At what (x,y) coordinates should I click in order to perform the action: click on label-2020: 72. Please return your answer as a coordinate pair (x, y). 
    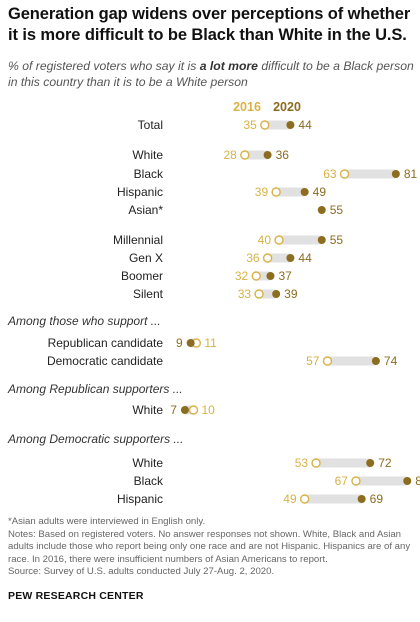
    Looking at the image, I should click on (385, 463).